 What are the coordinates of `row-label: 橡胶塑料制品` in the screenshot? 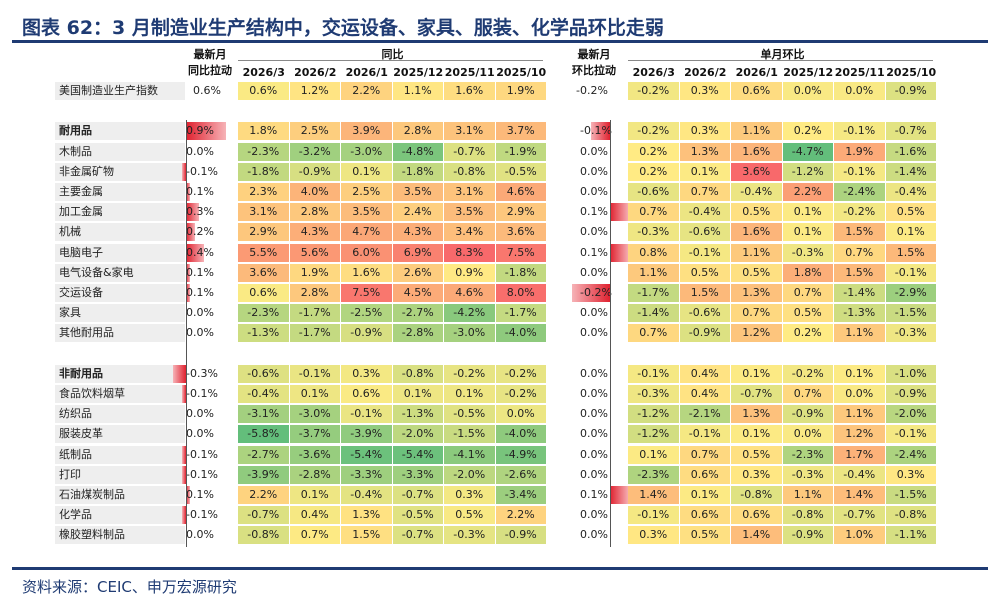 It's located at (120, 535).